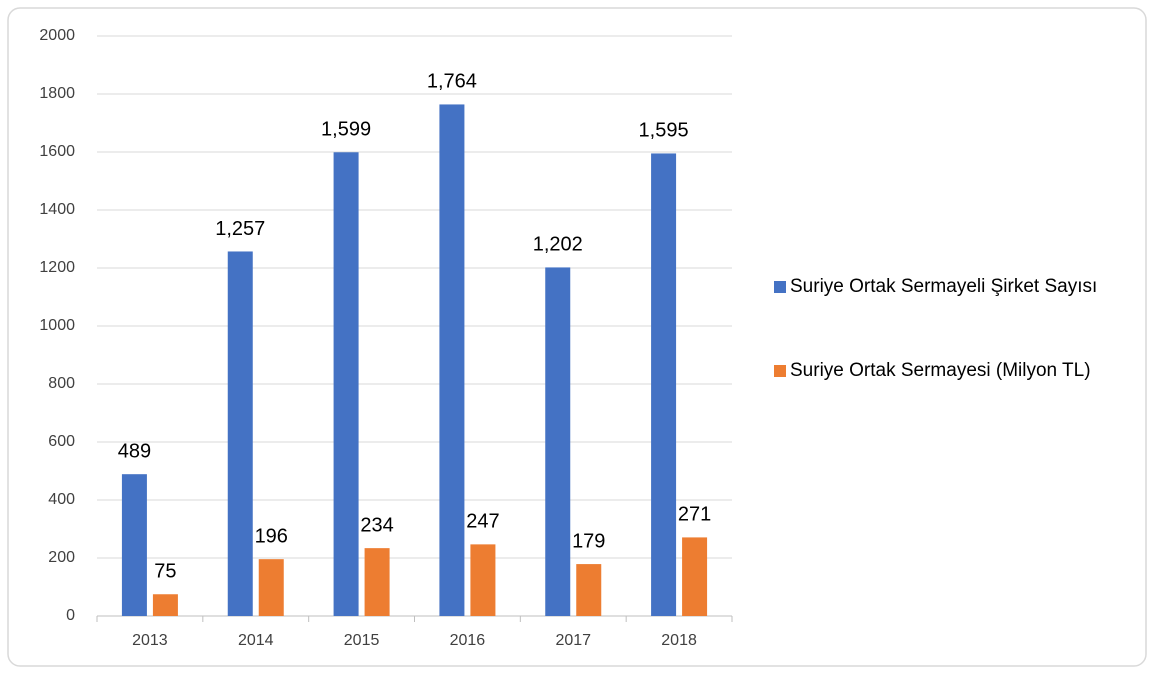  Describe the element at coordinates (694, 515) in the screenshot. I see `data-label: 271` at that location.